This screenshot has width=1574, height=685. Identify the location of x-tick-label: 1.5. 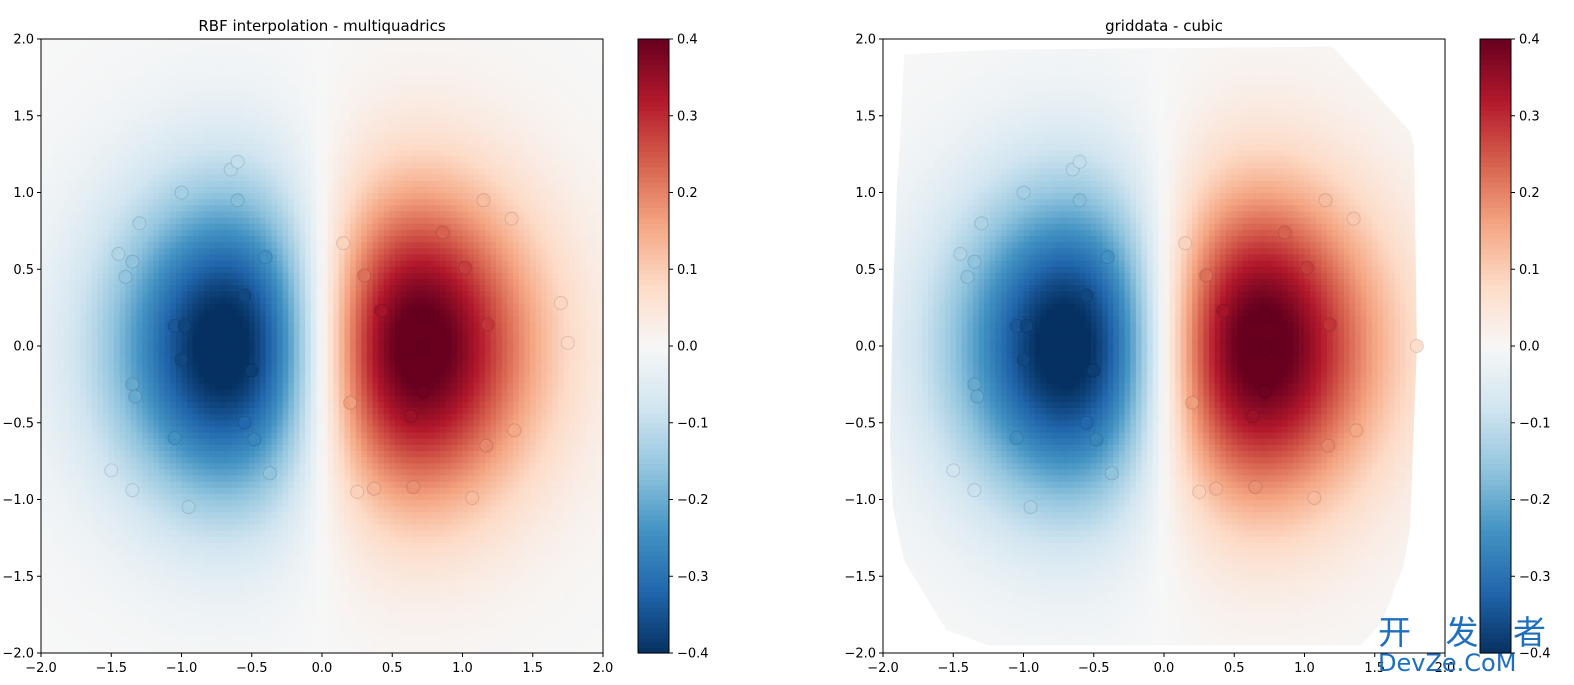
(532, 668).